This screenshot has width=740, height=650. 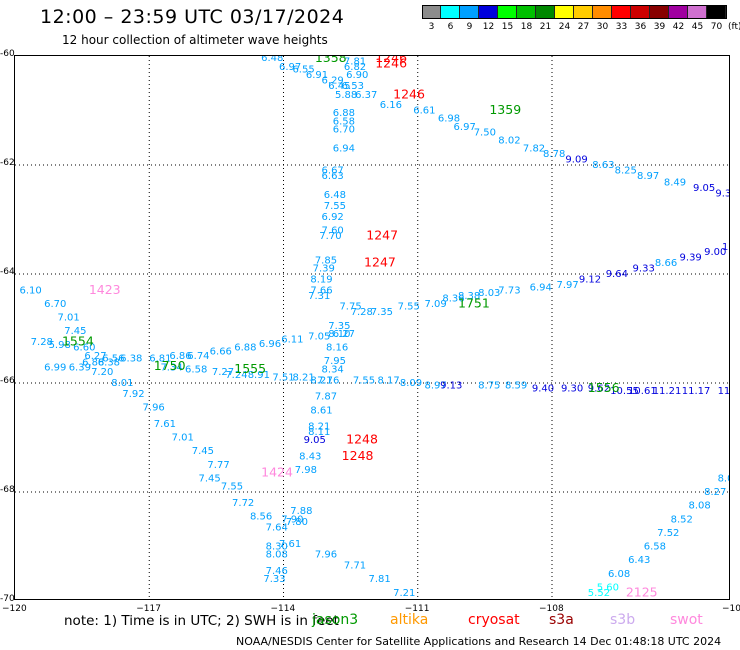 What do you see at coordinates (339, 334) in the screenshot?
I see `wave-height-label: 8.10` at bounding box center [339, 334].